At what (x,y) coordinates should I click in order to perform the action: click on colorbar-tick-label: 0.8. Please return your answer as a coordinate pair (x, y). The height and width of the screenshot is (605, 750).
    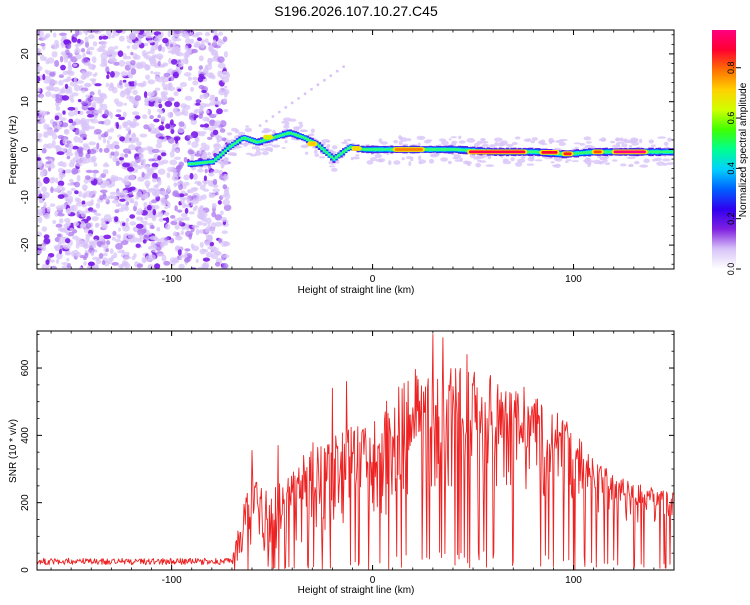
    Looking at the image, I should click on (731, 67).